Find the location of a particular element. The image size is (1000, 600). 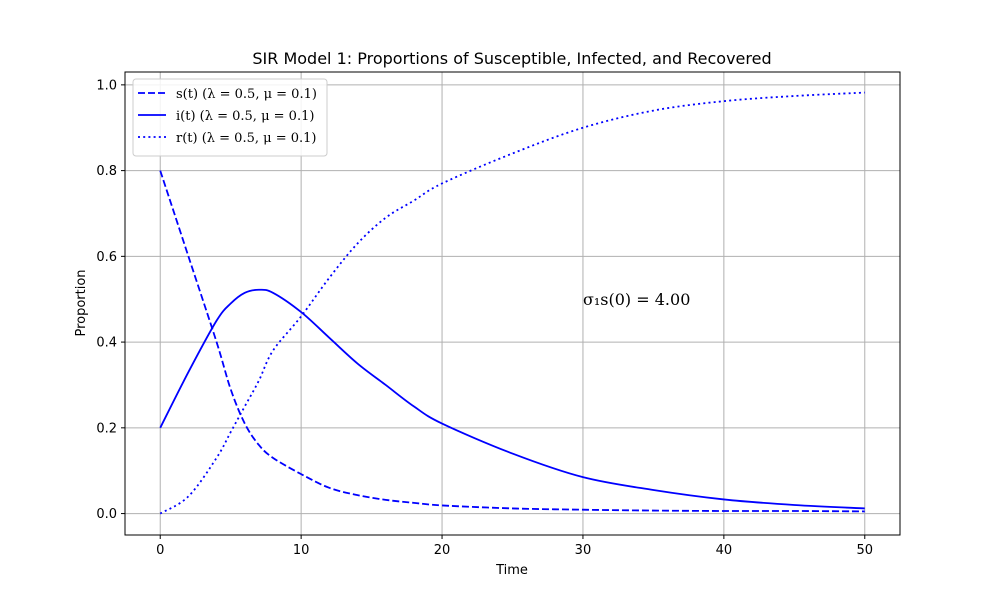

x-tick-label: 10 is located at coordinates (301, 550).